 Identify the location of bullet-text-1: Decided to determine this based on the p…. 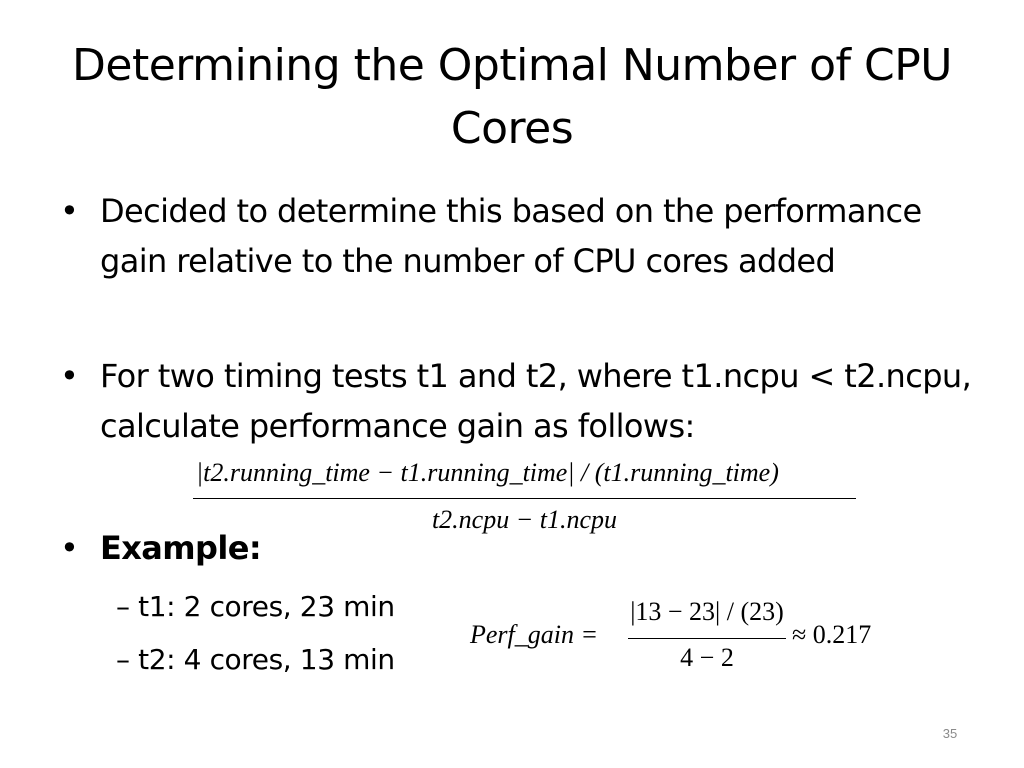
(511, 236).